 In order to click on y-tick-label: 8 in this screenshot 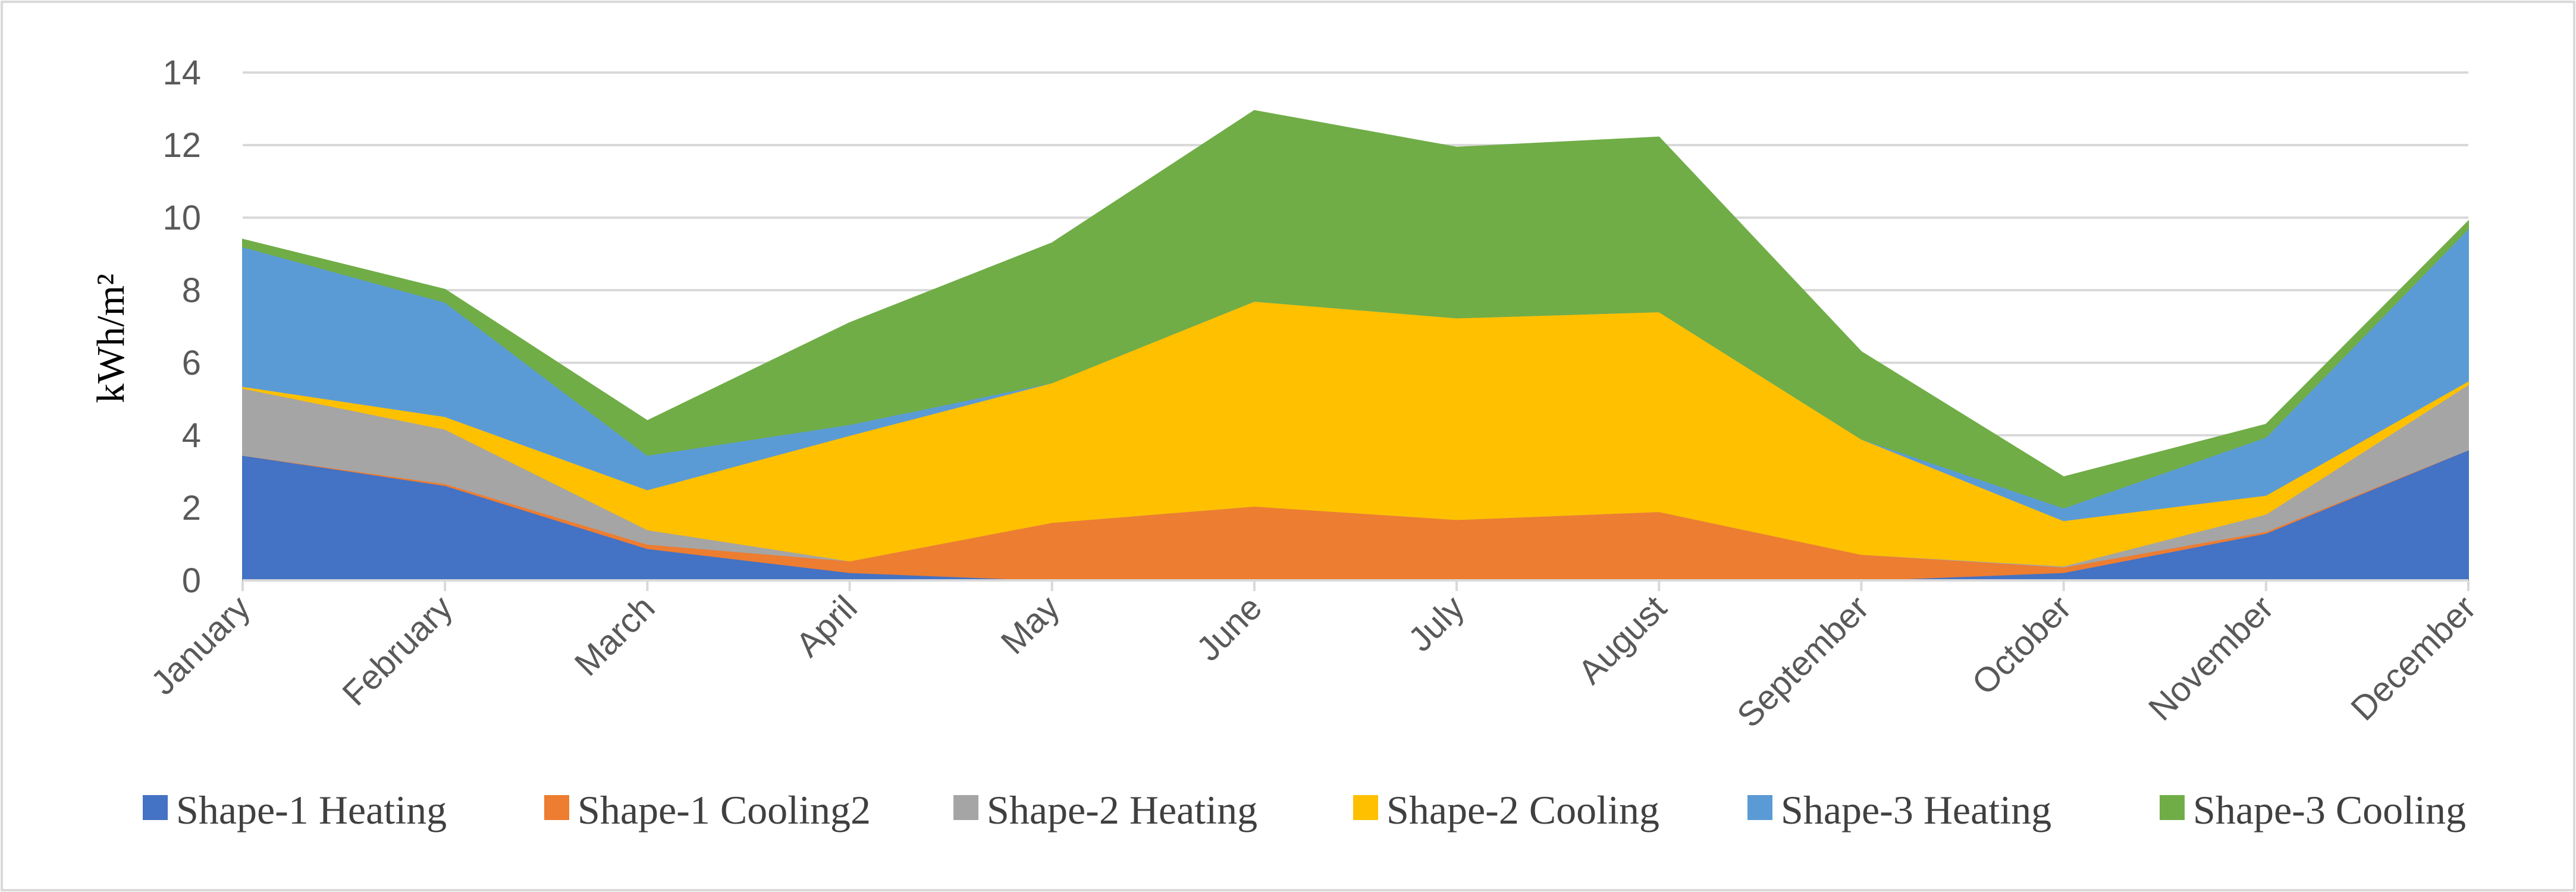, I will do `click(191, 290)`.